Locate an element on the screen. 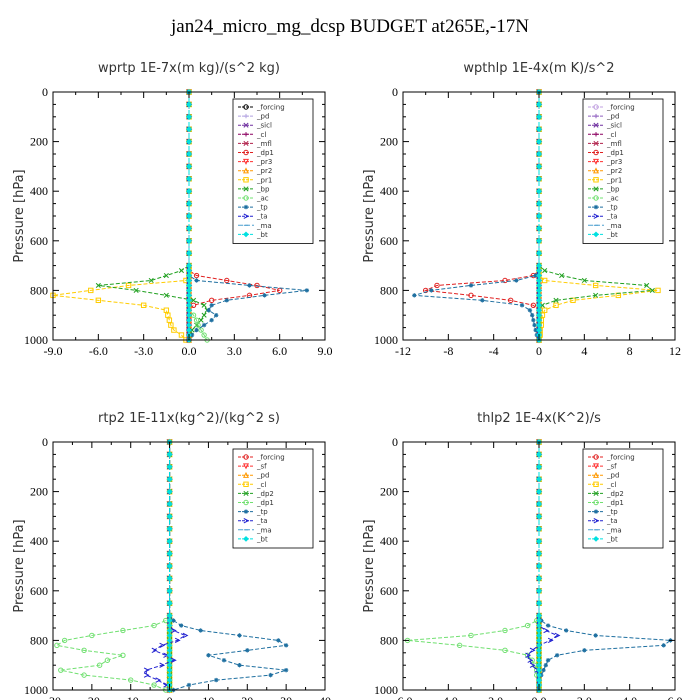 The height and width of the screenshot is (700, 700). x-tick-label: 12 is located at coordinates (675, 351).